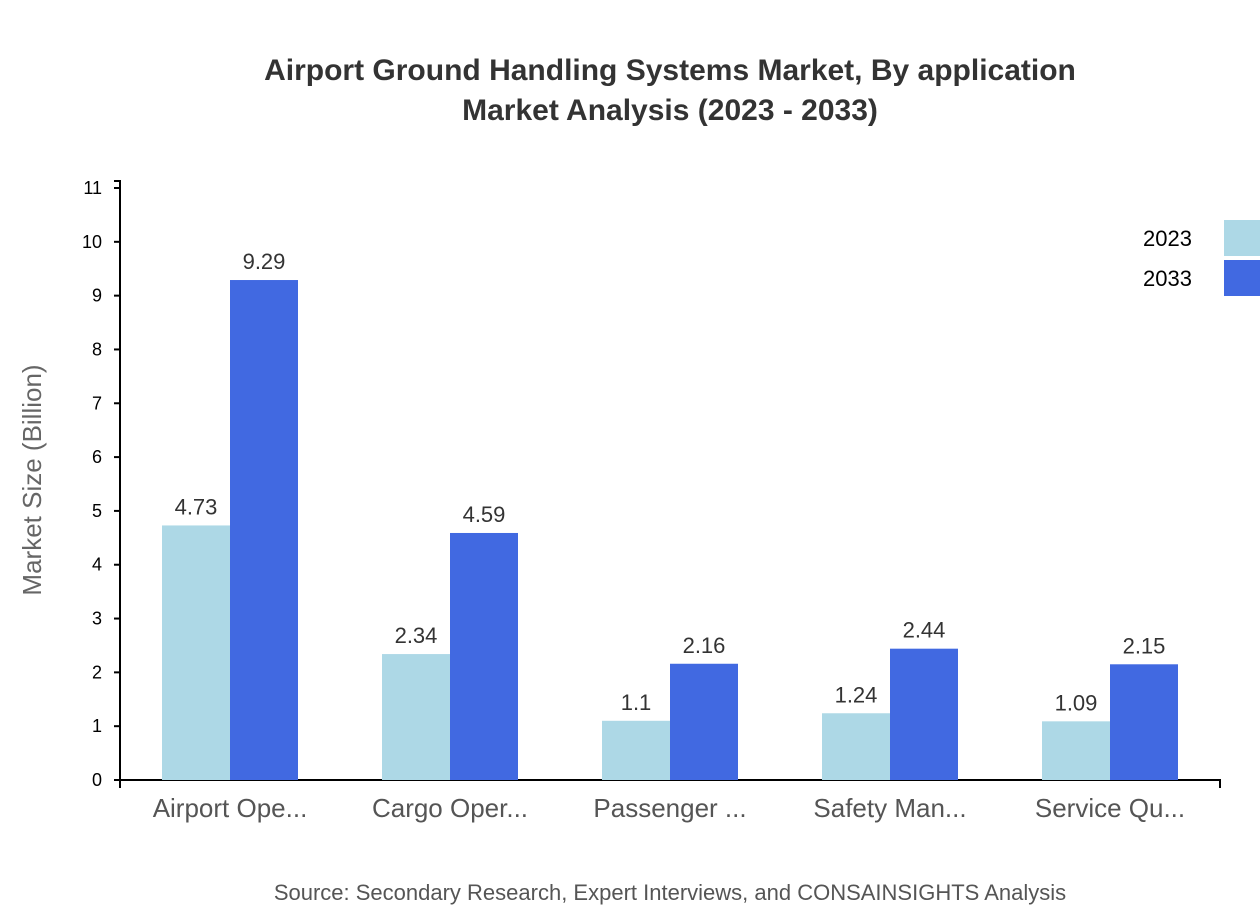  I want to click on data-label: 1.1, so click(636, 702).